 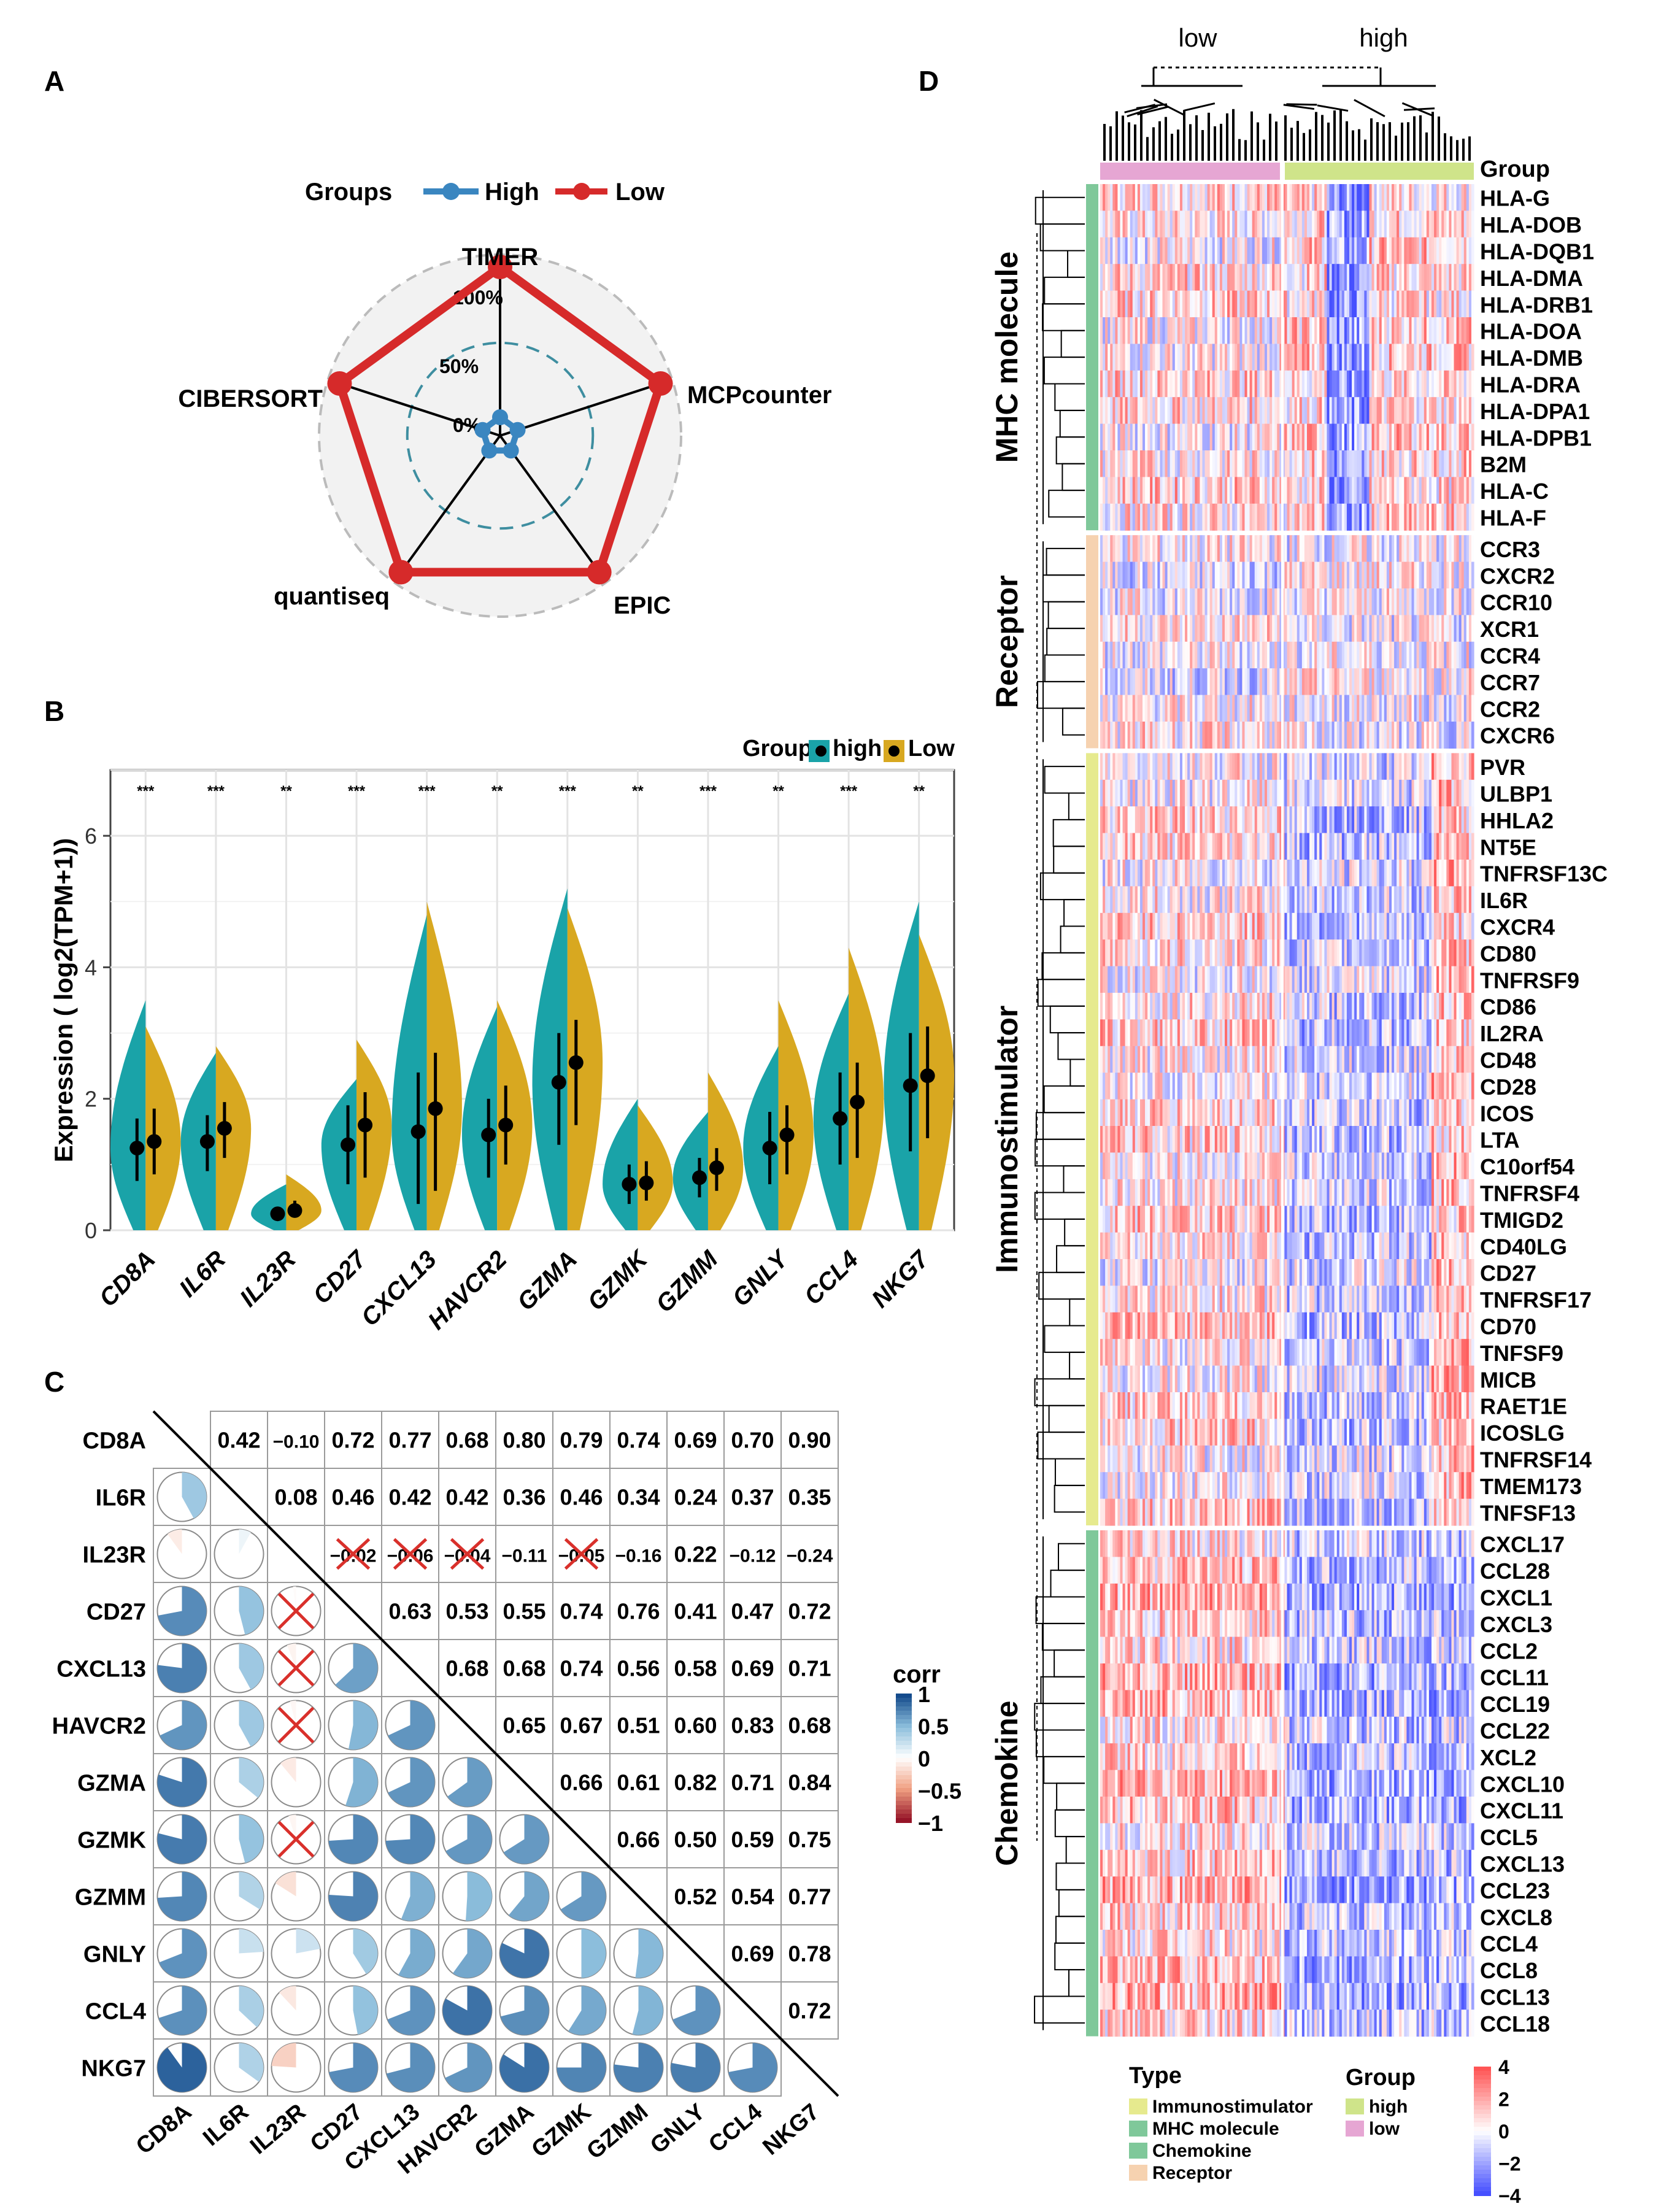 What do you see at coordinates (1517, 575) in the screenshot?
I see `gene-label: CXCR2` at bounding box center [1517, 575].